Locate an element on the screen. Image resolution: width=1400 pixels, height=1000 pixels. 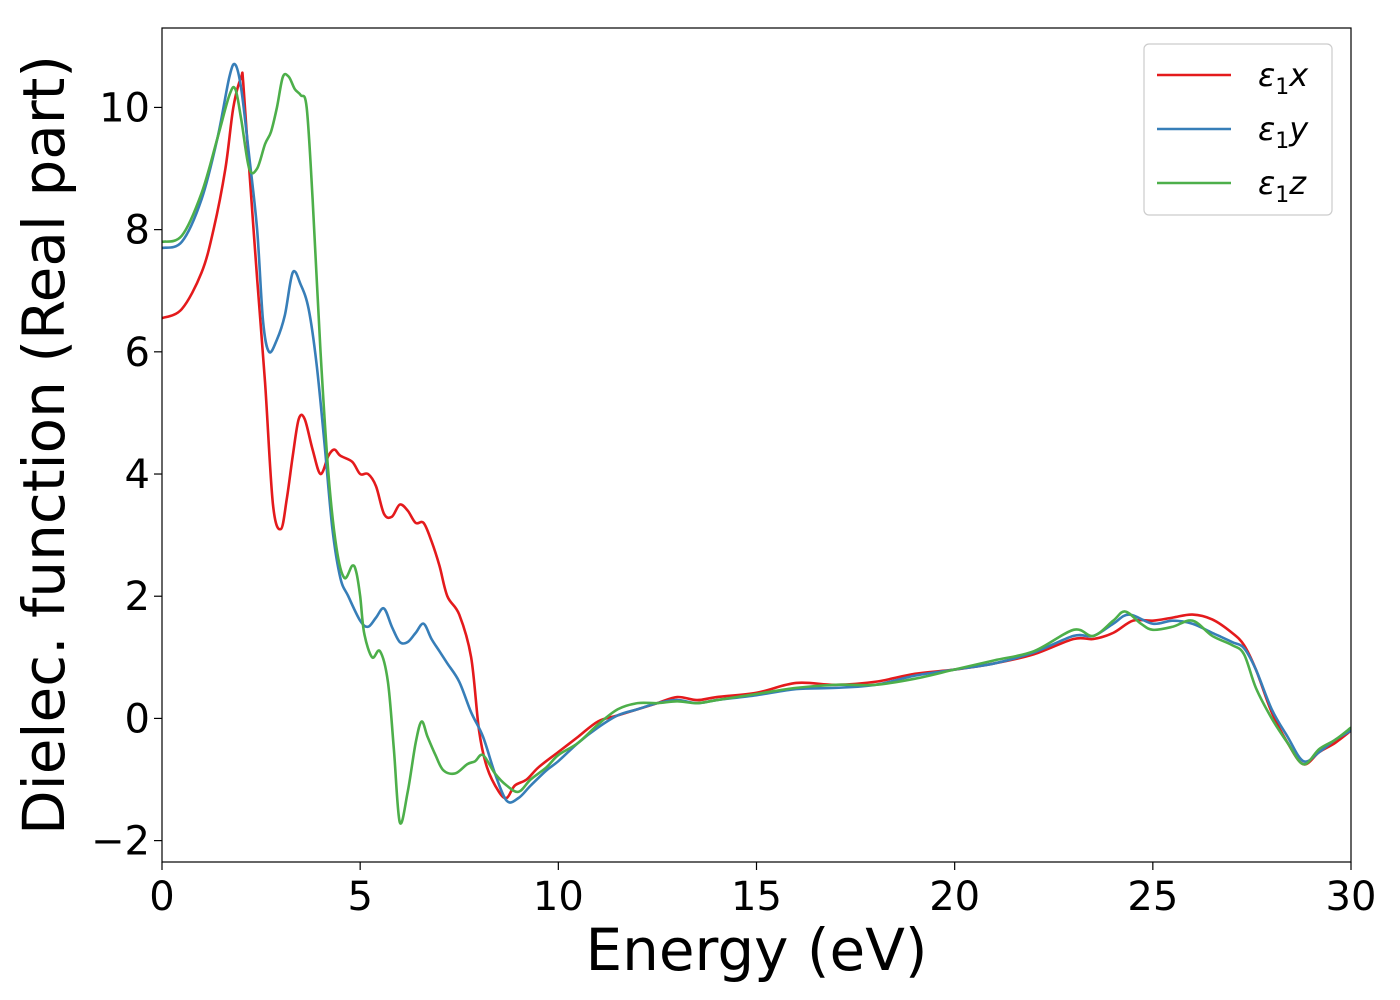
legend-label-x: ε1x is located at coordinates (1283, 78).